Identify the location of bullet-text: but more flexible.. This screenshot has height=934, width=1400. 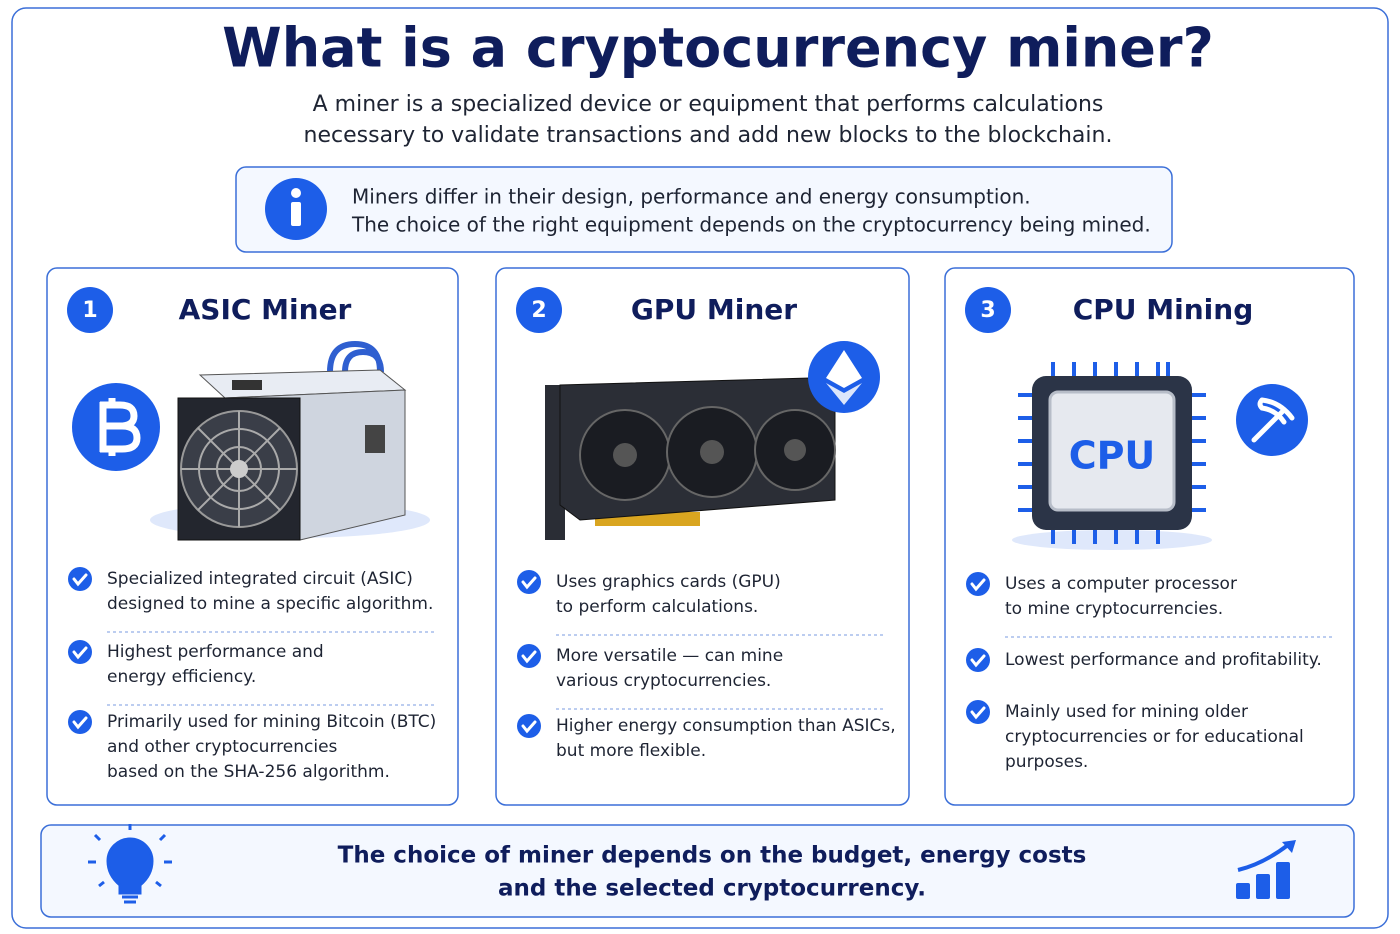
(631, 751).